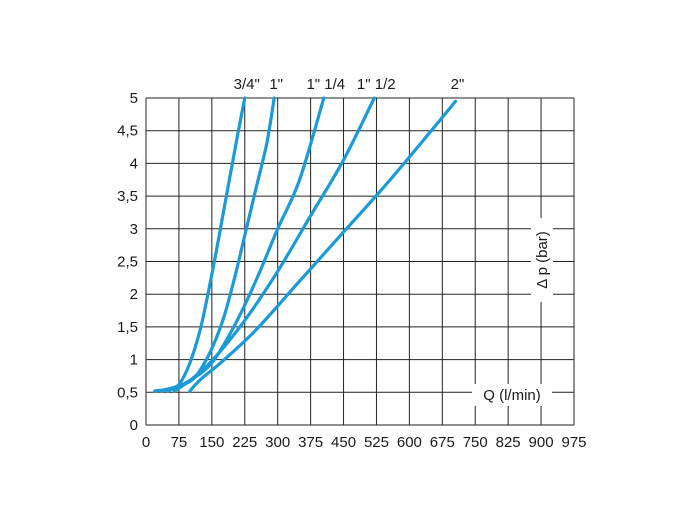 This screenshot has width=700, height=520. I want to click on series-label-0: 3/4", so click(247, 84).